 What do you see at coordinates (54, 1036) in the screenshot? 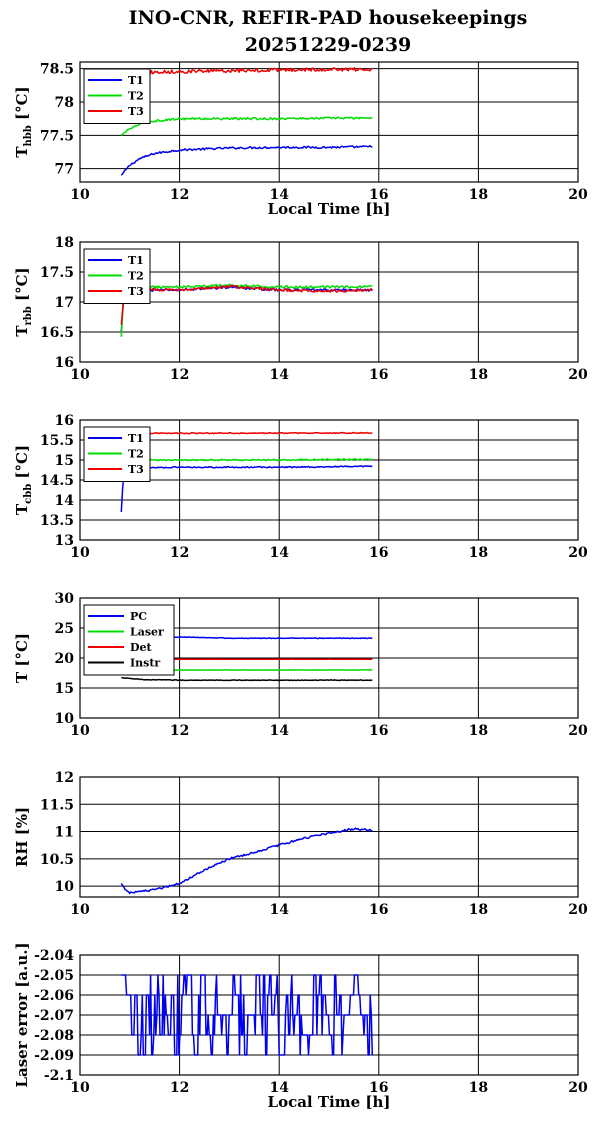
I see `y-tick-label: -2.08` at bounding box center [54, 1036].